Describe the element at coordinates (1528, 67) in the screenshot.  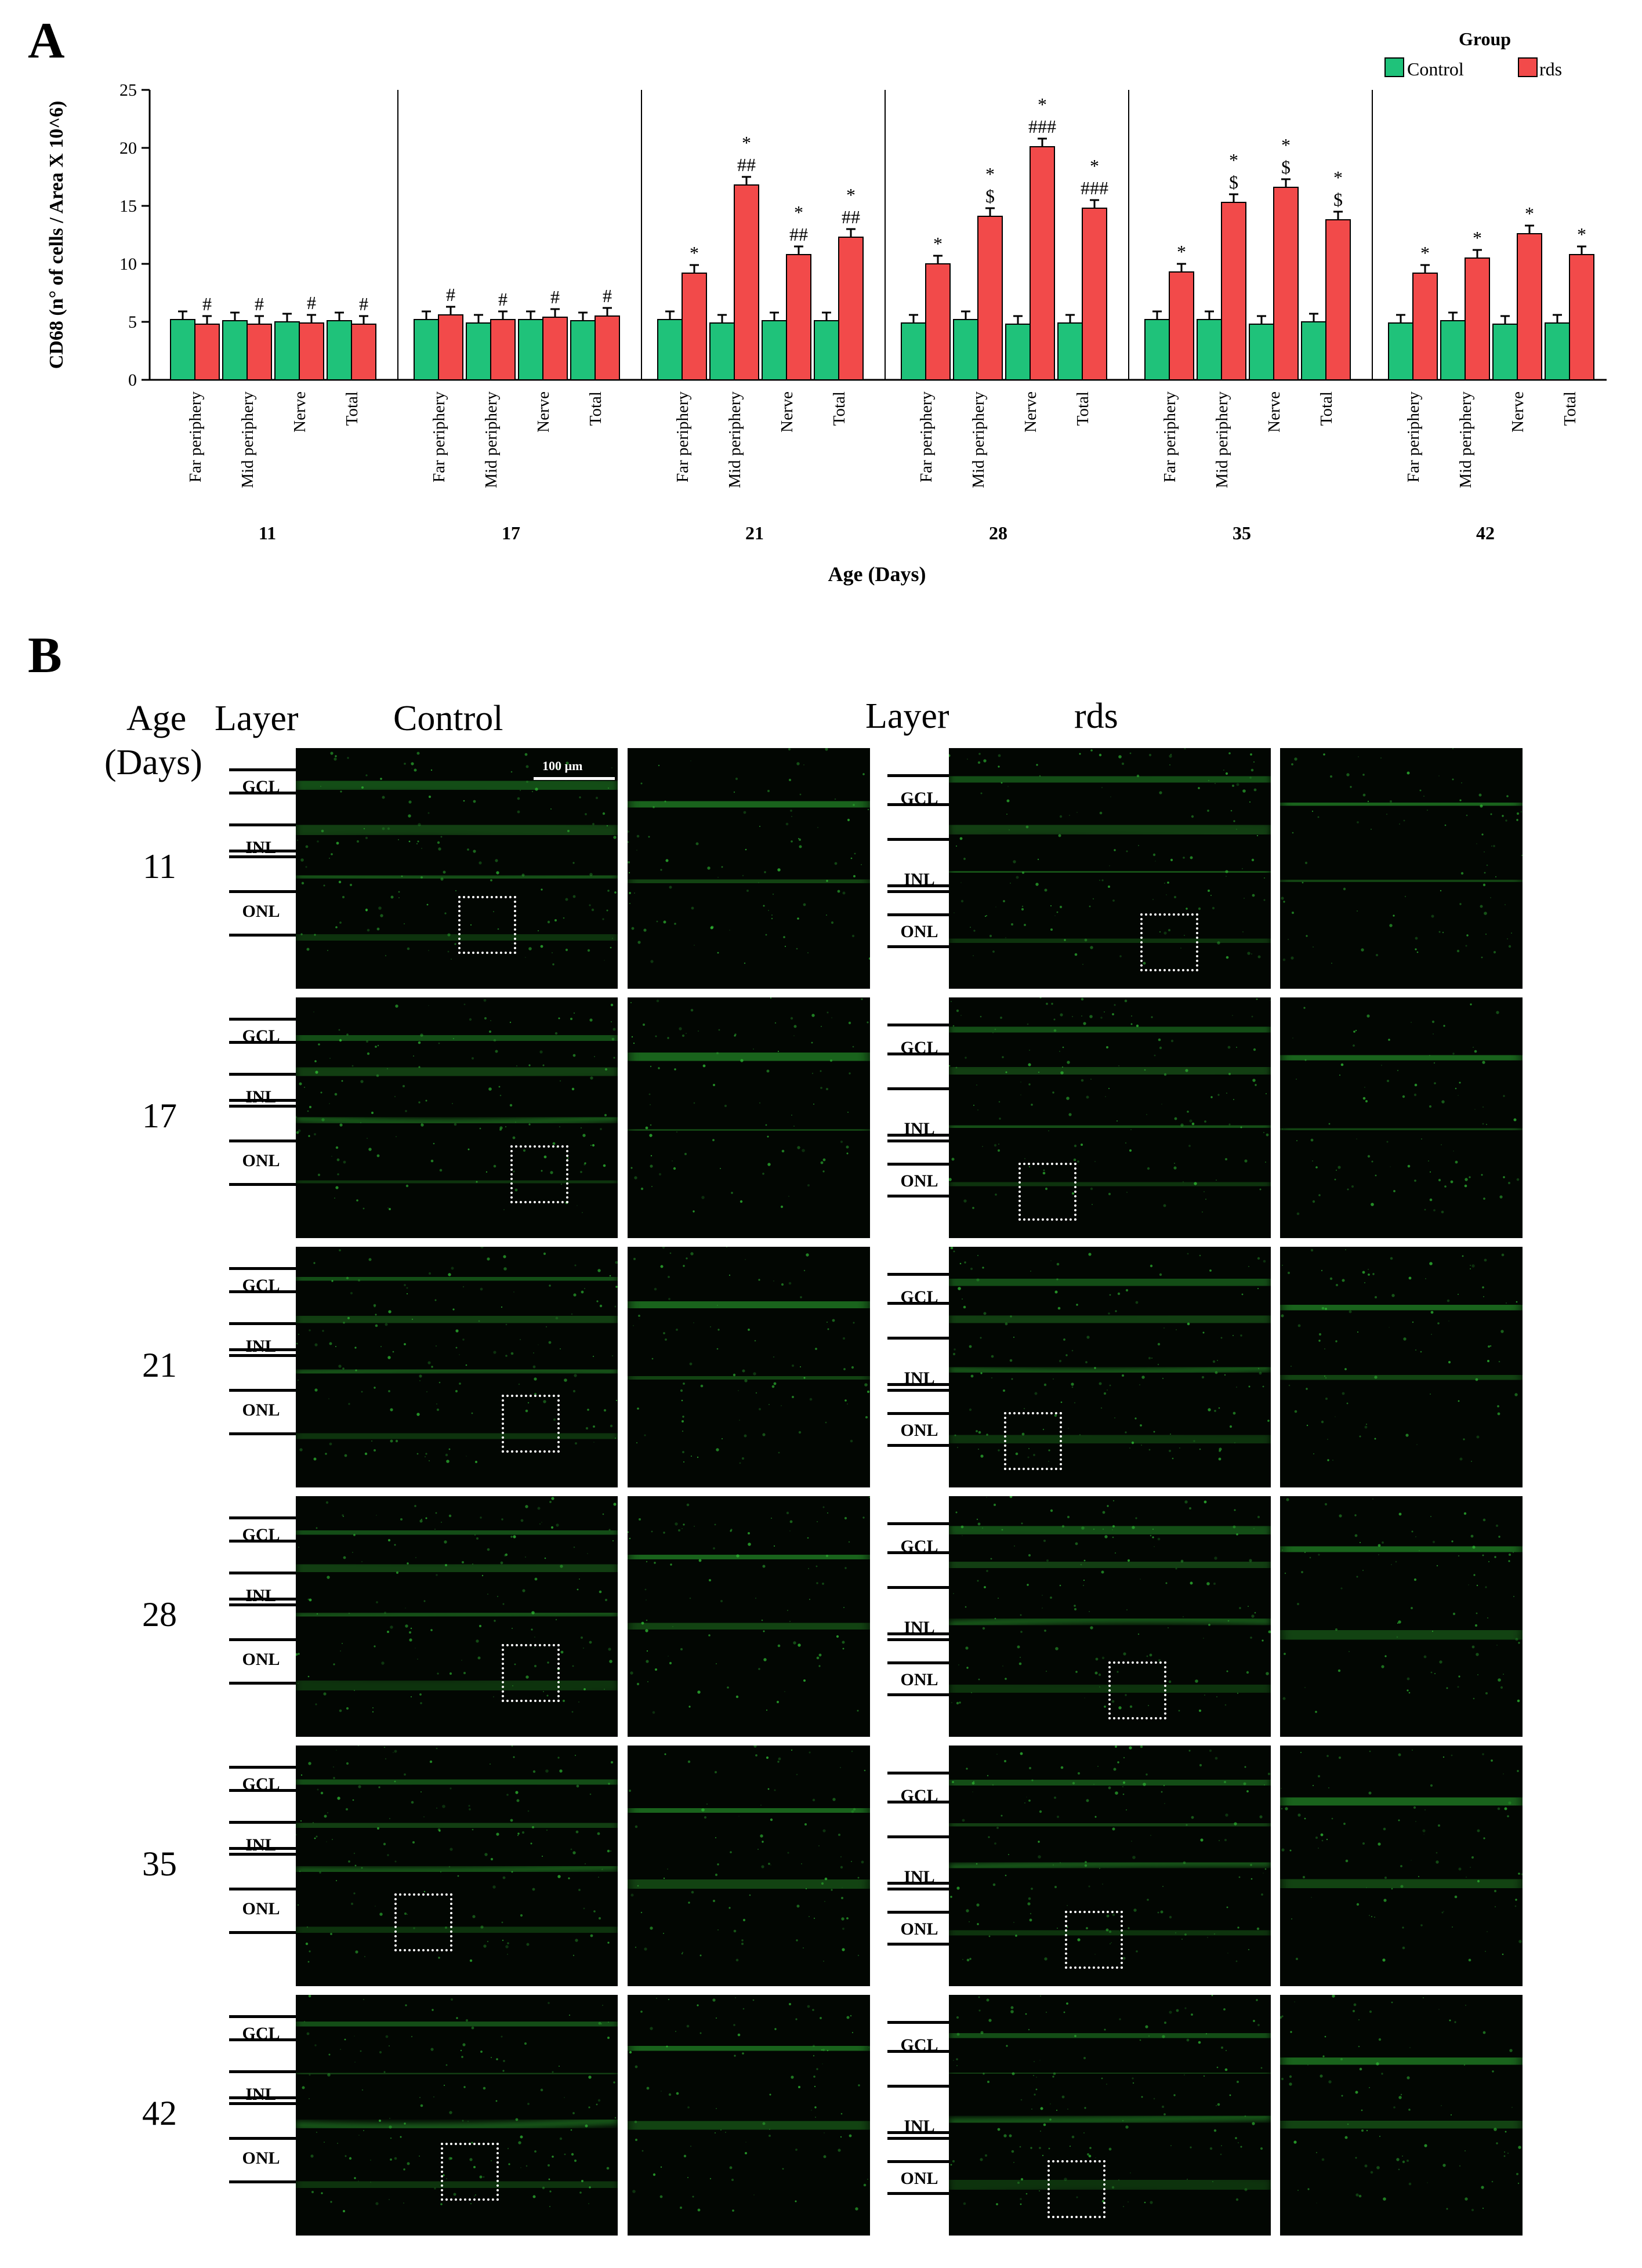
I see `legend-swatch-rds` at that location.